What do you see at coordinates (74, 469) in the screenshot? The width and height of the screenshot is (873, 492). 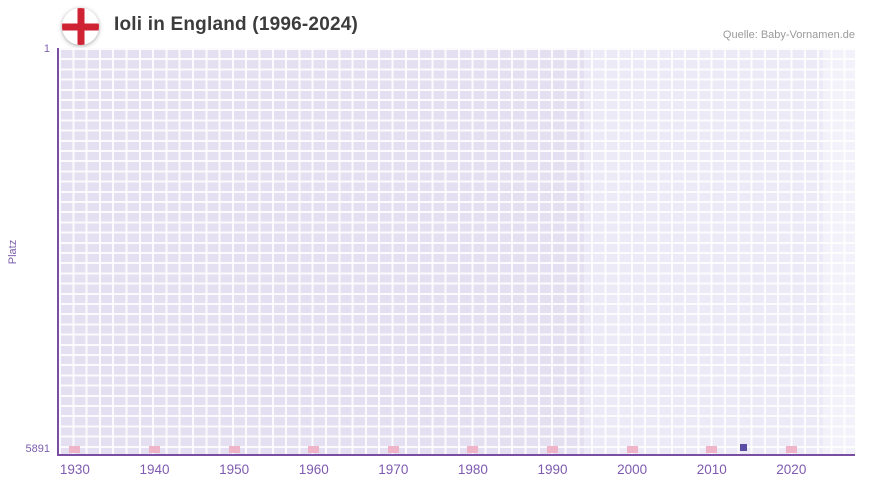 I see `x-tick-label: 1930` at bounding box center [74, 469].